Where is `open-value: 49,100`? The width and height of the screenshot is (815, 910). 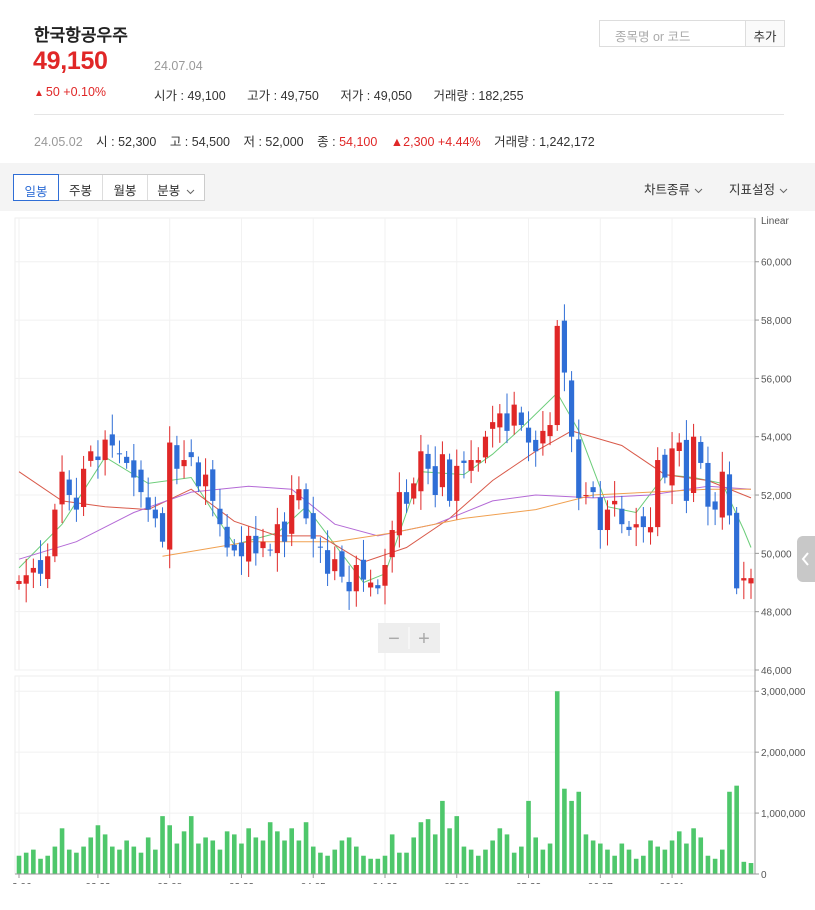 open-value: 49,100 is located at coordinates (206, 96).